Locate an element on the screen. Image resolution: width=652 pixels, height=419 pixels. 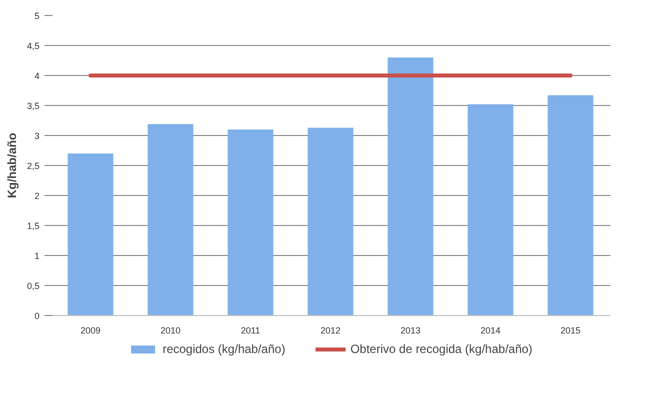
x-tick-label: 2015 is located at coordinates (570, 331).